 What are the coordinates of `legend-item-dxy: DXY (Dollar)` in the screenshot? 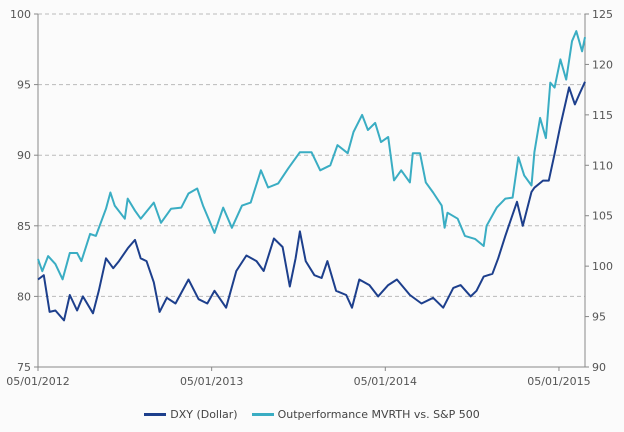 It's located at (191, 414).